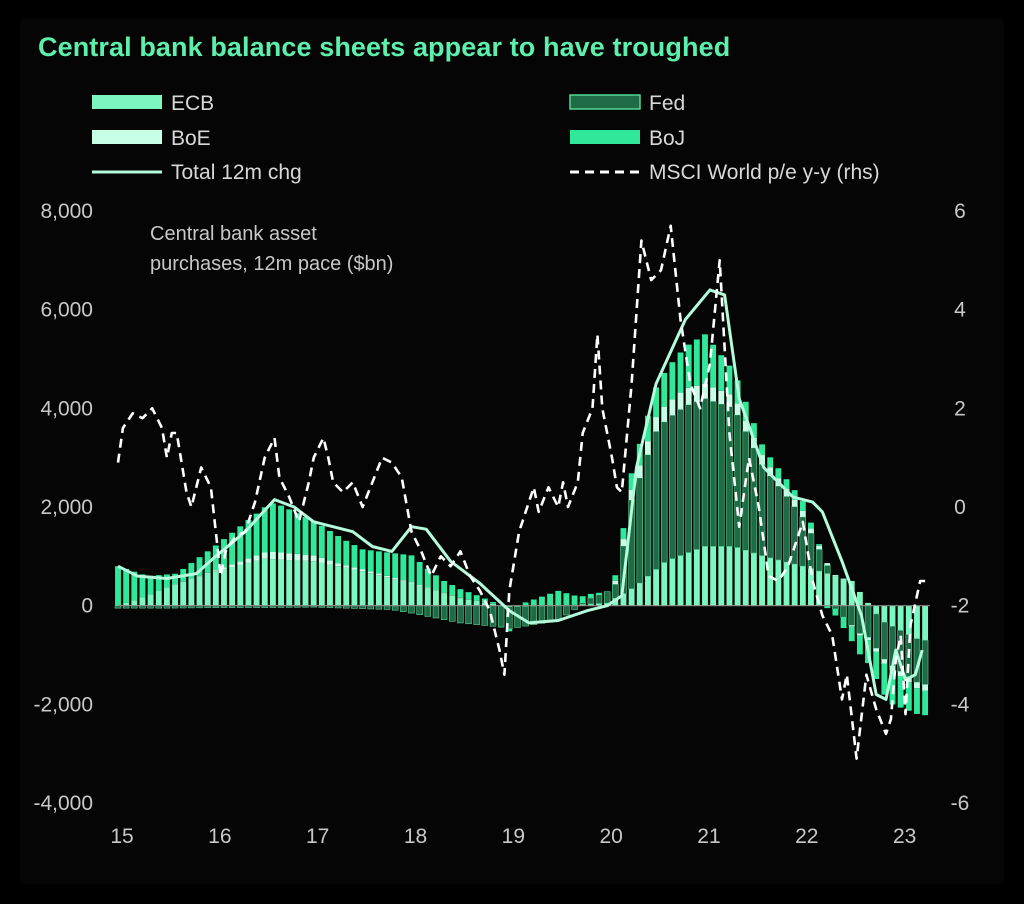  What do you see at coordinates (605, 102) in the screenshot?
I see `legend-swatch-fed` at bounding box center [605, 102].